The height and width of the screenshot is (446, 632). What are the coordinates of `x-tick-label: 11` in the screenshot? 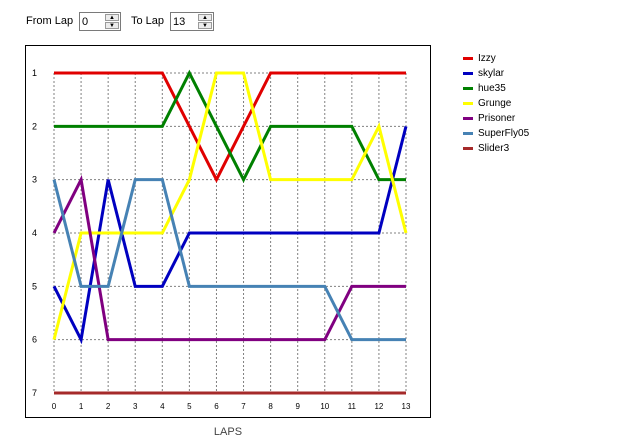 It's located at (352, 406).